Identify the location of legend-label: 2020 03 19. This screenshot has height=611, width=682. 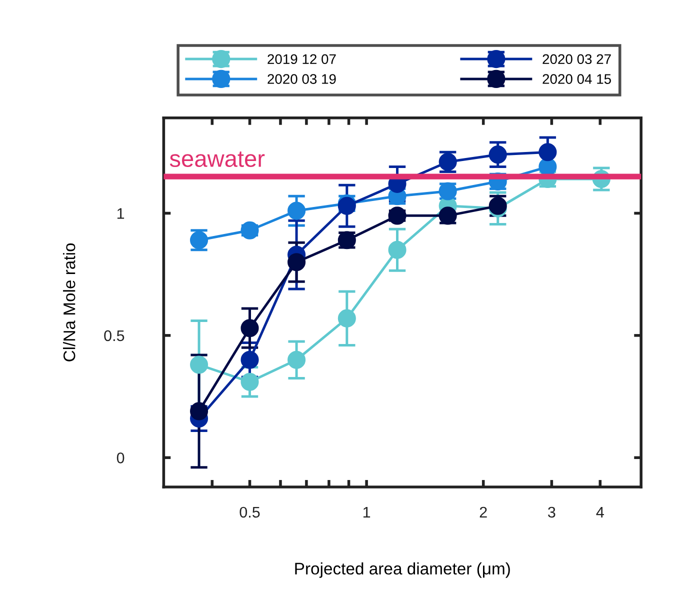
(302, 79).